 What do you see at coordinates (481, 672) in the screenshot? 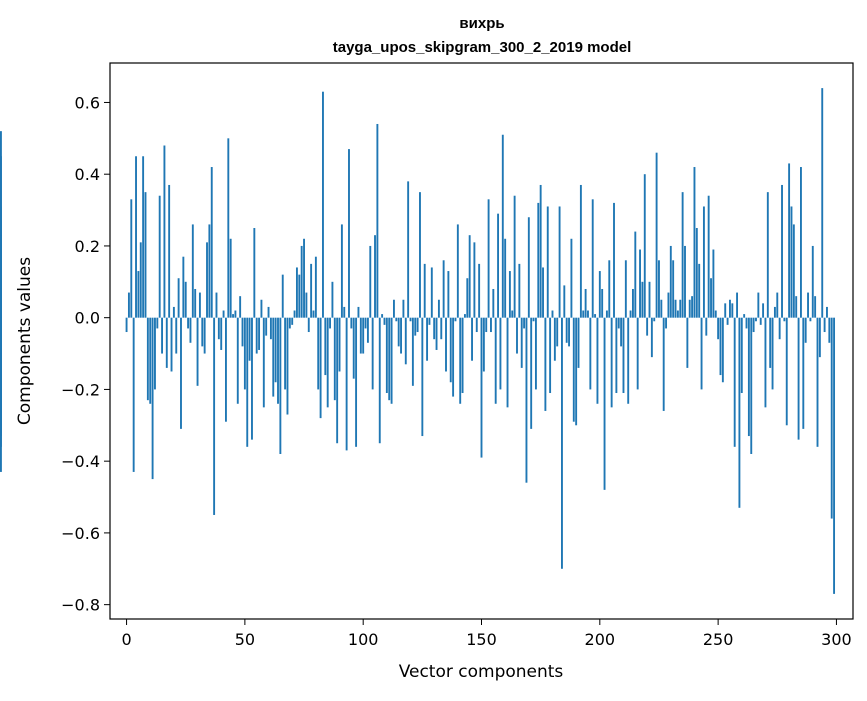
I see `x-axis-label: Vector components` at bounding box center [481, 672].